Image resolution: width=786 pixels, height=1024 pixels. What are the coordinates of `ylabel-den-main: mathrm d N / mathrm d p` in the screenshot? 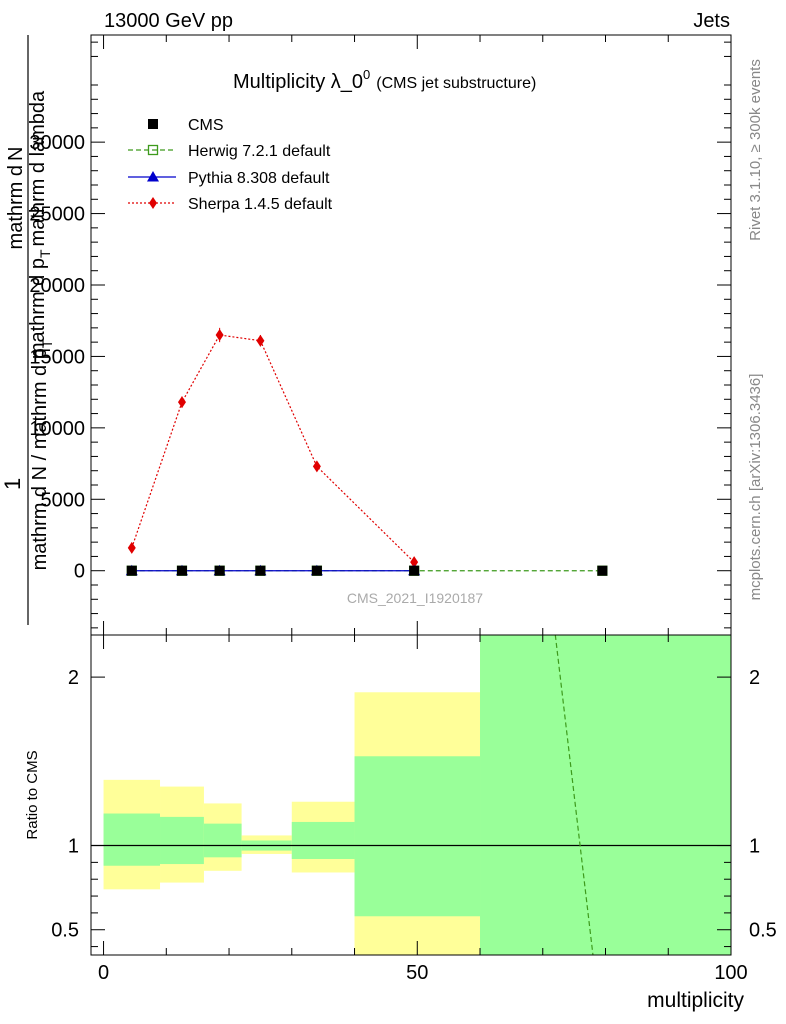 It's located at (40, 459).